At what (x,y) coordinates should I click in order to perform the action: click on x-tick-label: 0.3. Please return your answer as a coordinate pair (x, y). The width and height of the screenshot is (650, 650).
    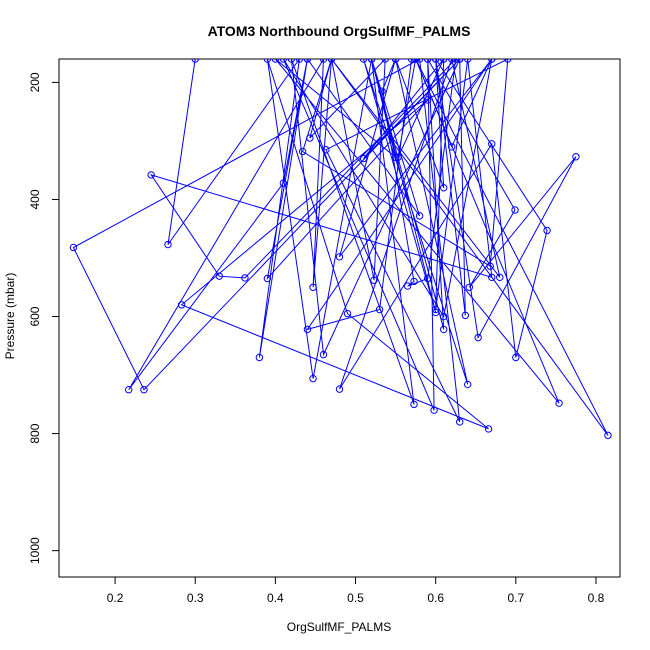
    Looking at the image, I should click on (195, 598).